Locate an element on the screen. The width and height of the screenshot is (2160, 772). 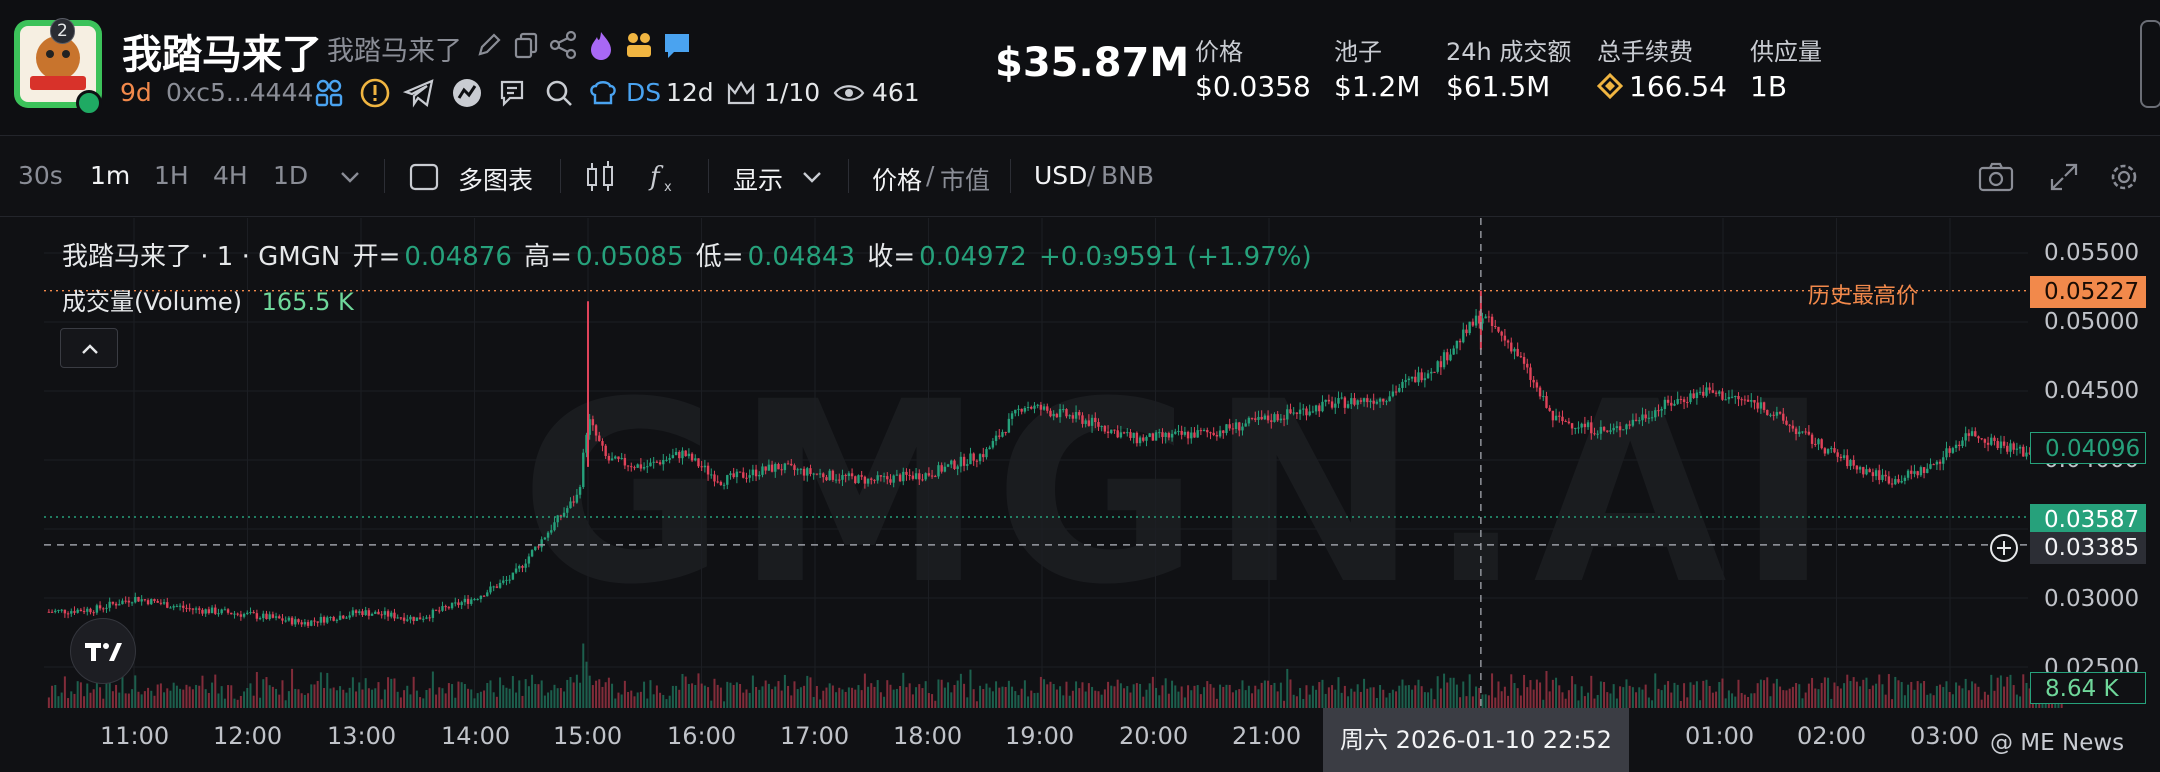
interval-1d: 1D is located at coordinates (291, 175).